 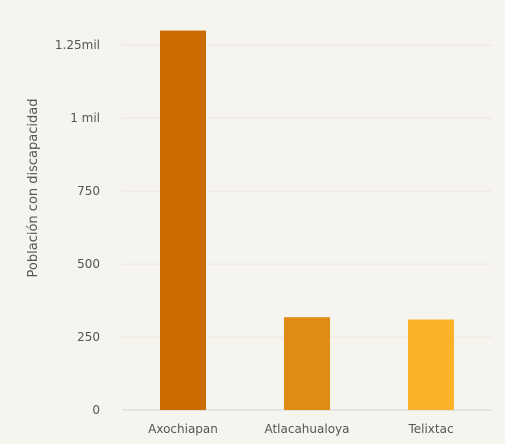 What do you see at coordinates (183, 220) in the screenshot?
I see `bar-axochiapan` at bounding box center [183, 220].